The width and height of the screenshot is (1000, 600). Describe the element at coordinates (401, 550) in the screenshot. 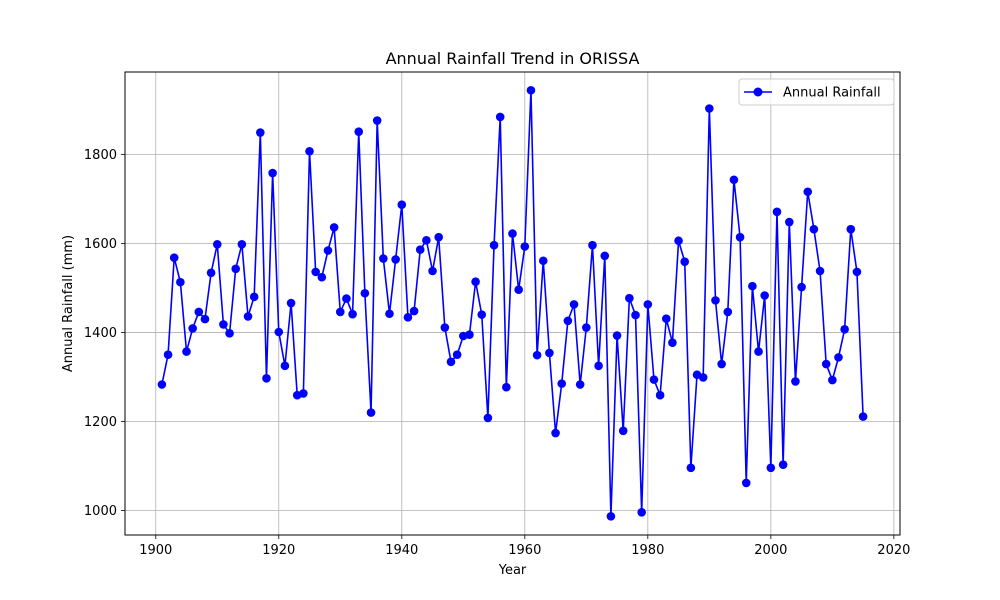

I see `x-tick-label: 1940` at that location.